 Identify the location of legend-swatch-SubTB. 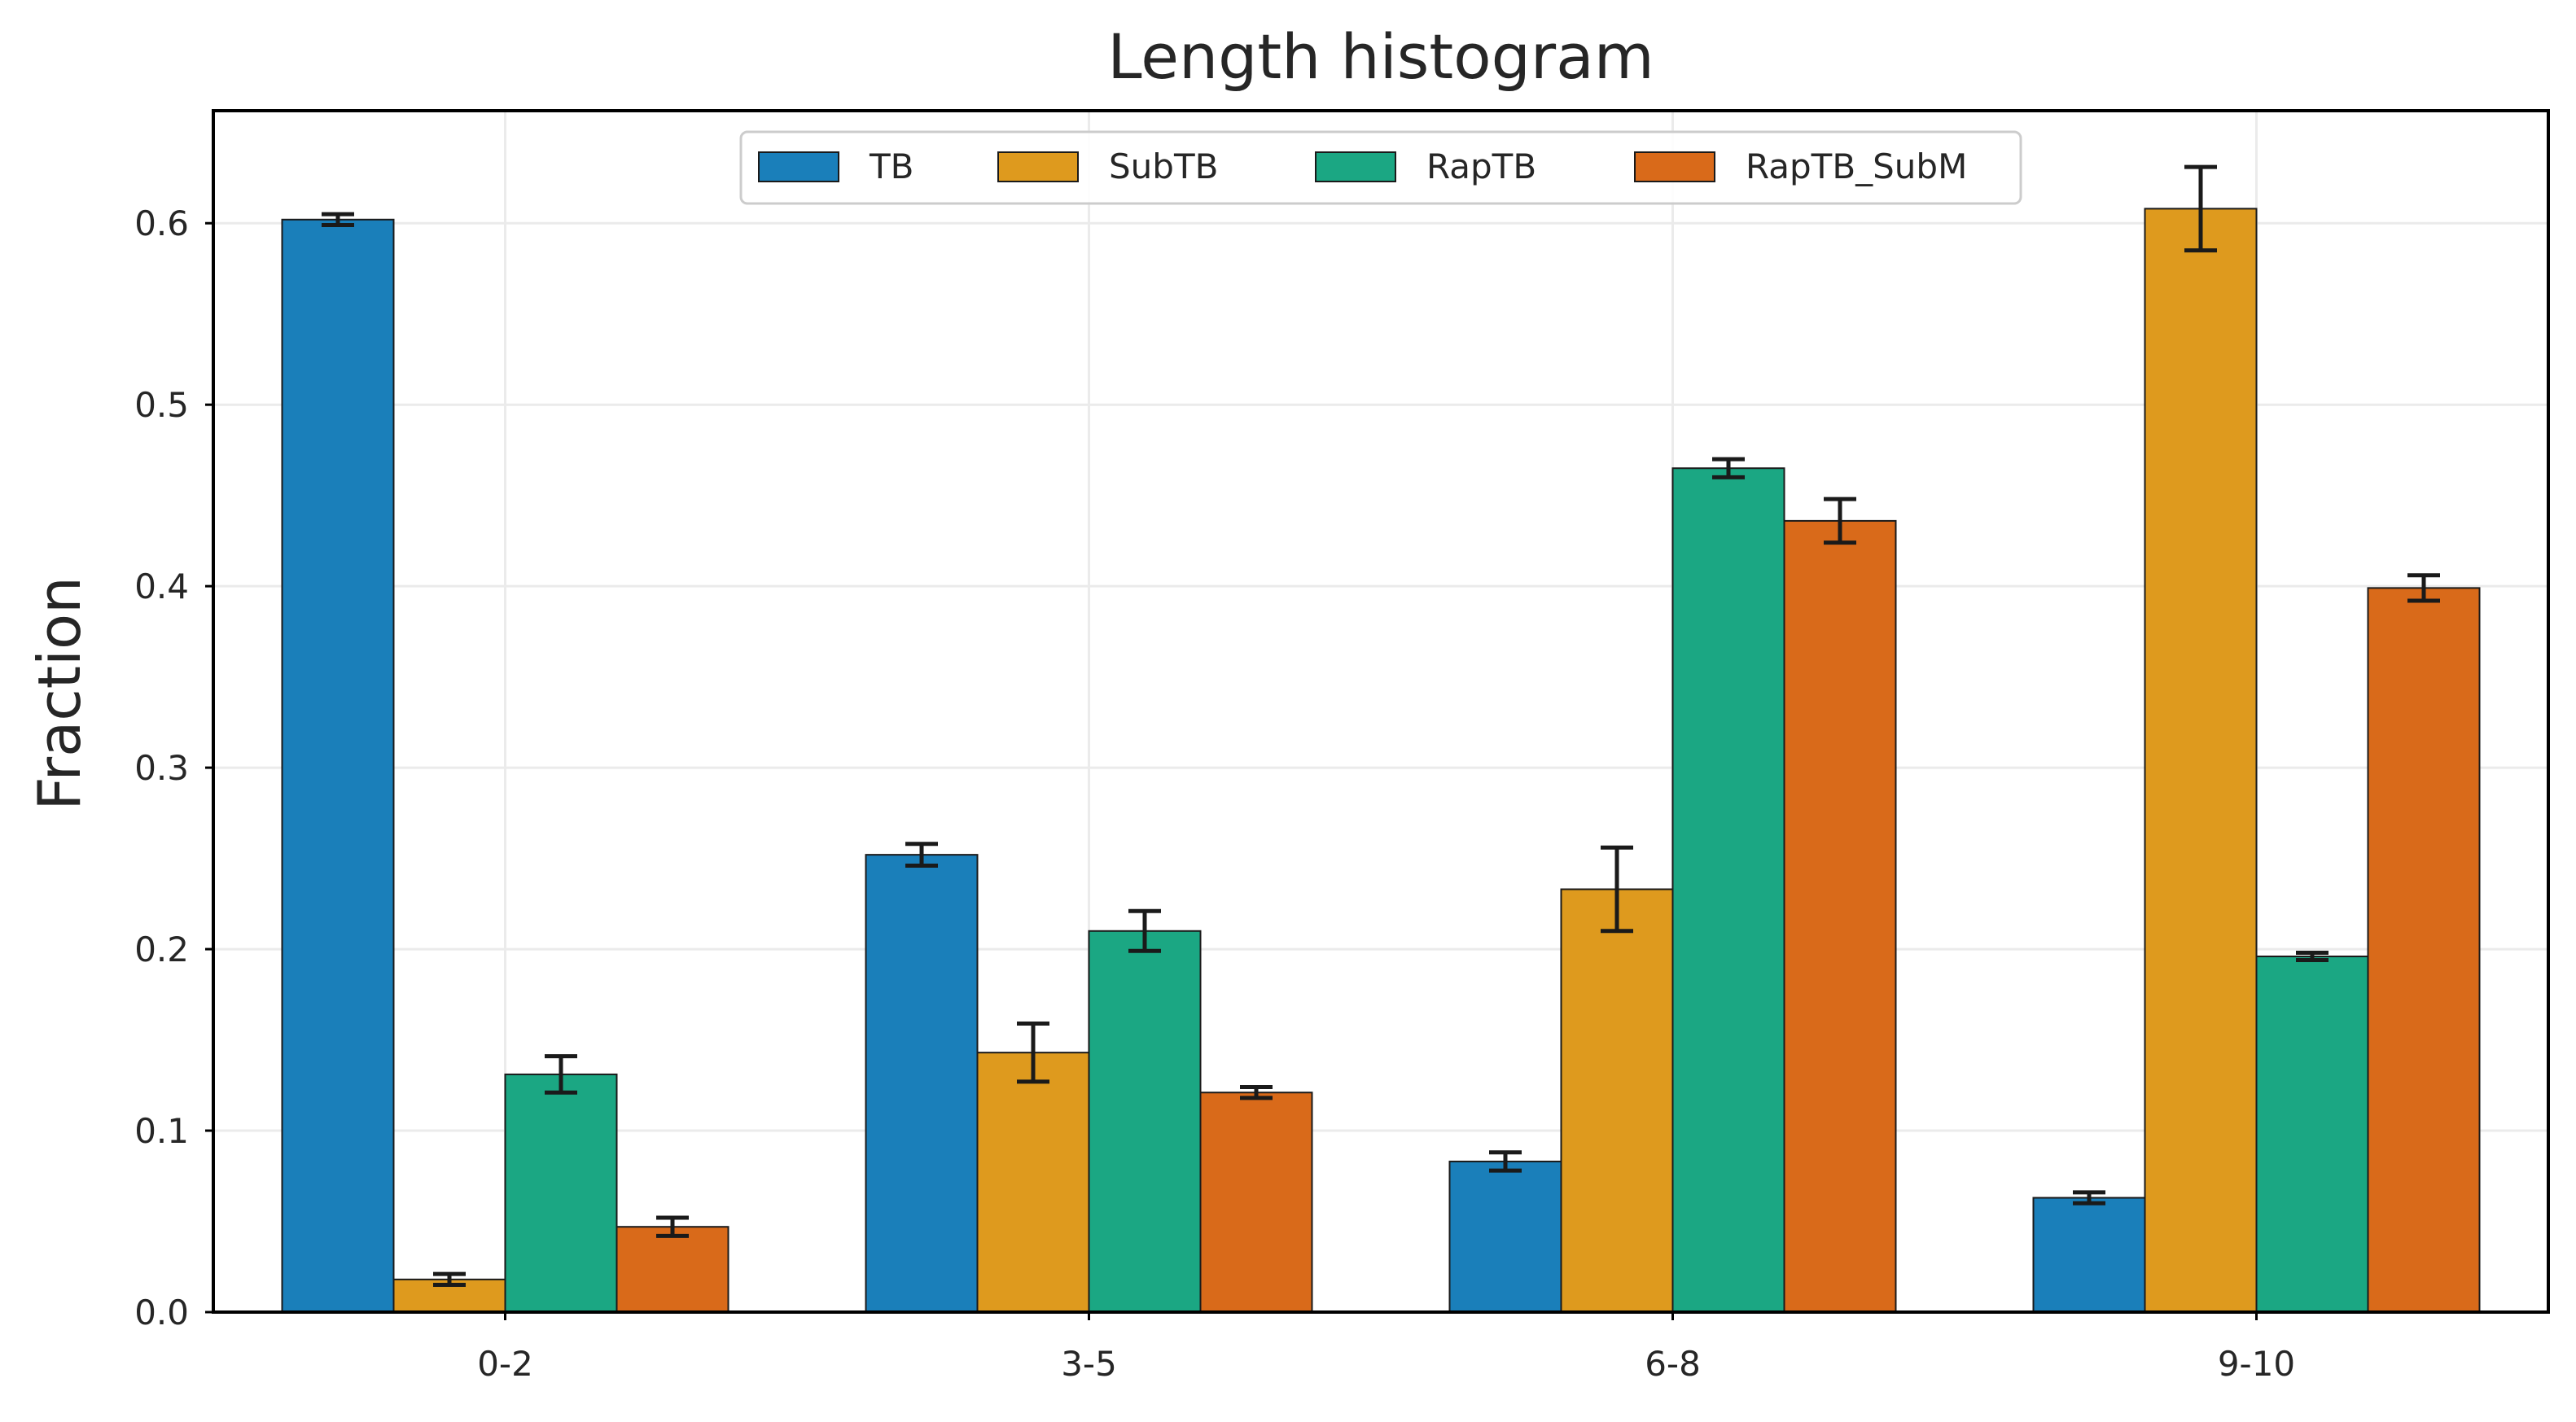
(1038, 166).